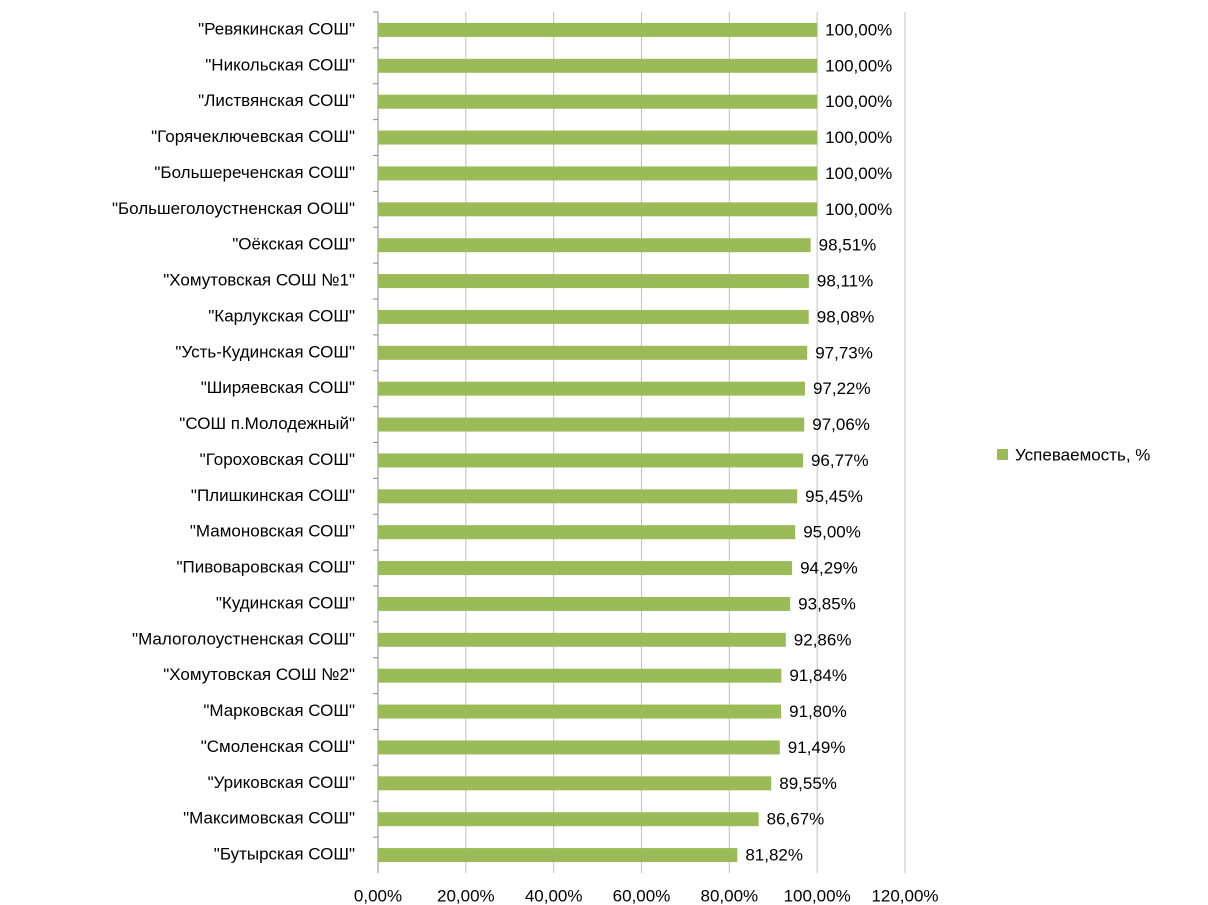 The width and height of the screenshot is (1208, 905). I want to click on data-label: 81,82%, so click(774, 855).